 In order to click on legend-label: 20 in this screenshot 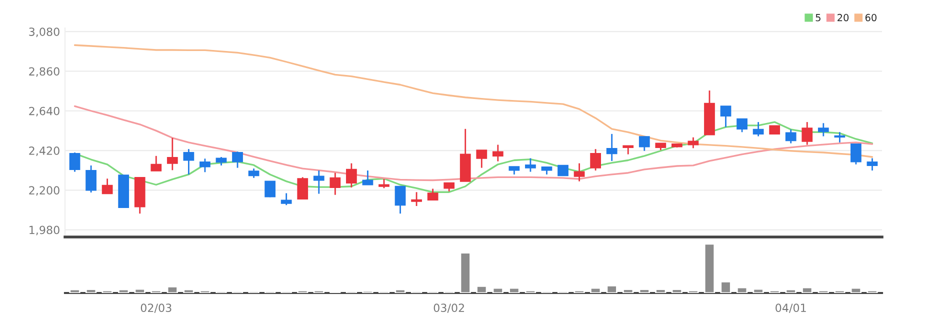, I will do `click(843, 18)`.